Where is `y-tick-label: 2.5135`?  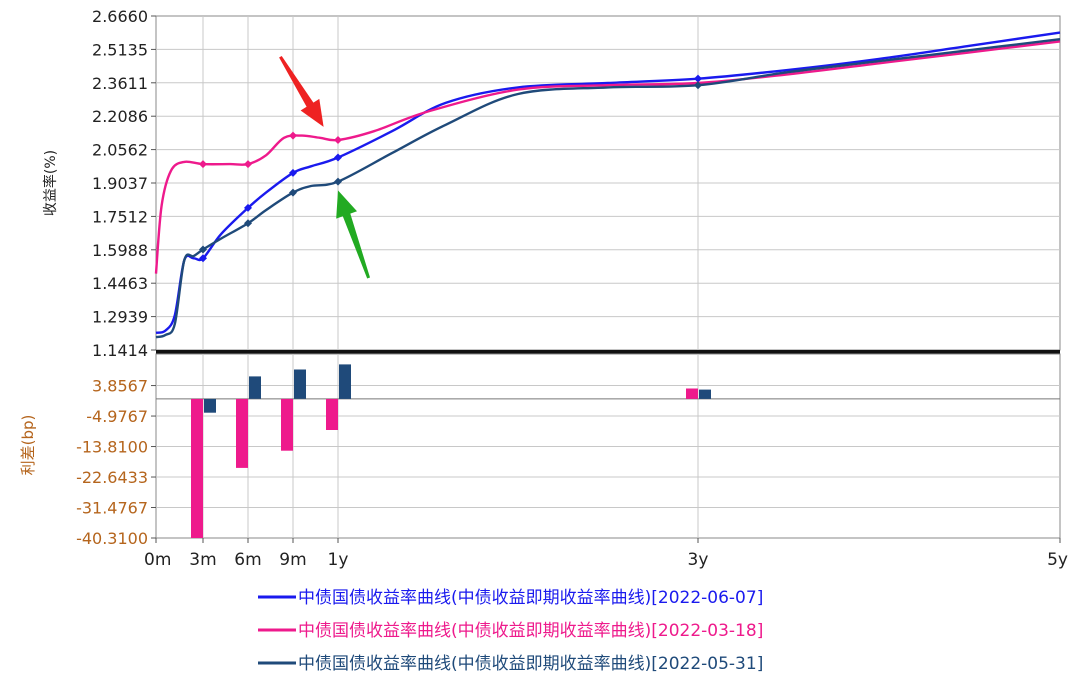 y-tick-label: 2.5135 is located at coordinates (120, 49).